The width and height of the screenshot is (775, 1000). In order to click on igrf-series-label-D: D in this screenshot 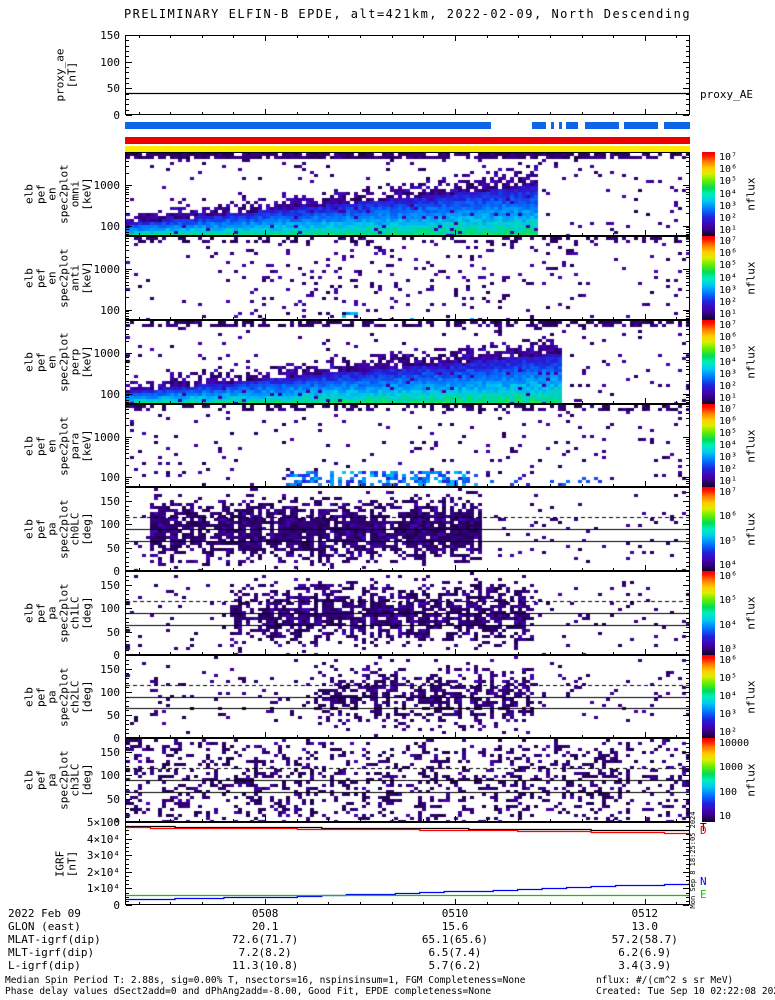, I will do `click(703, 830)`.